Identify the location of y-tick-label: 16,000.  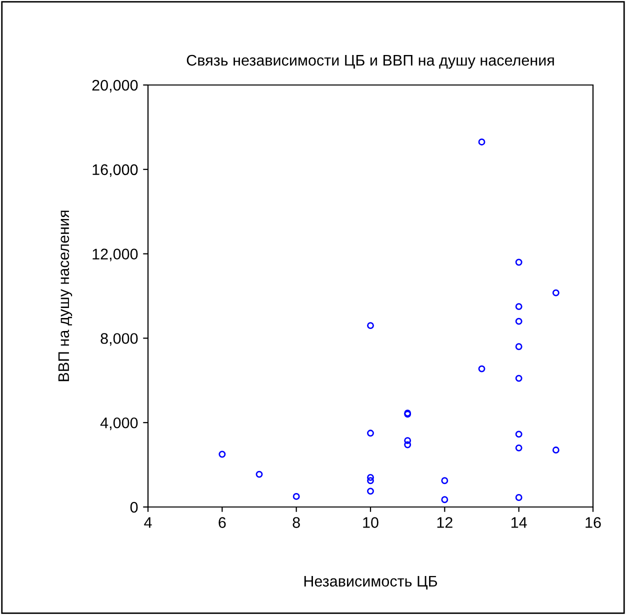
(115, 170).